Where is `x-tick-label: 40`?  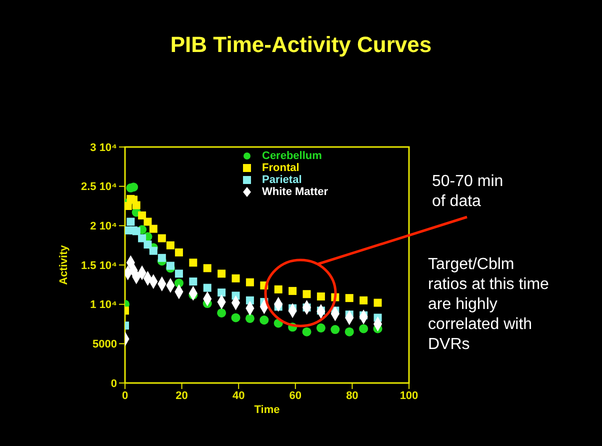 x-tick-label: 40 is located at coordinates (238, 396).